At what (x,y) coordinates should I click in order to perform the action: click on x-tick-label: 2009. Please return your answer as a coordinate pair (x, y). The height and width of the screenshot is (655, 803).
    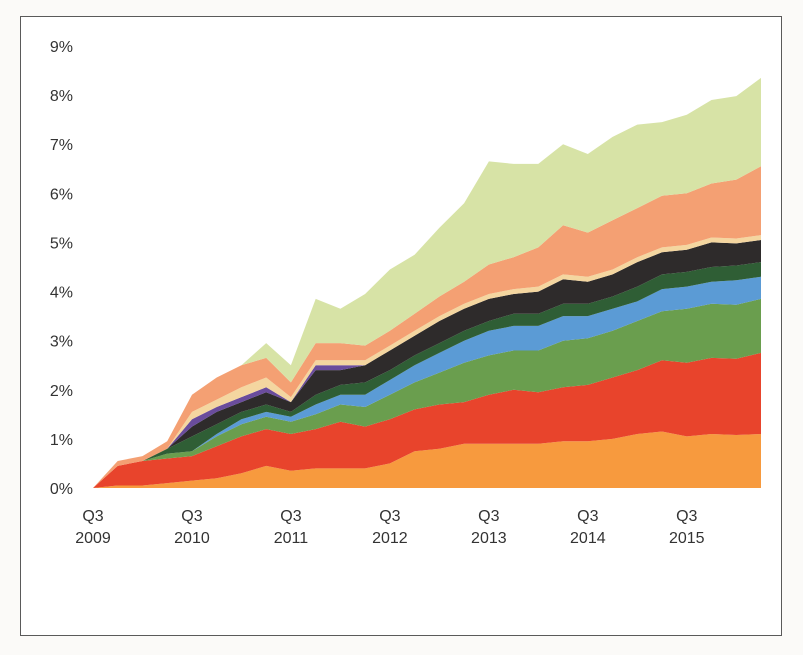
    Looking at the image, I should click on (93, 538).